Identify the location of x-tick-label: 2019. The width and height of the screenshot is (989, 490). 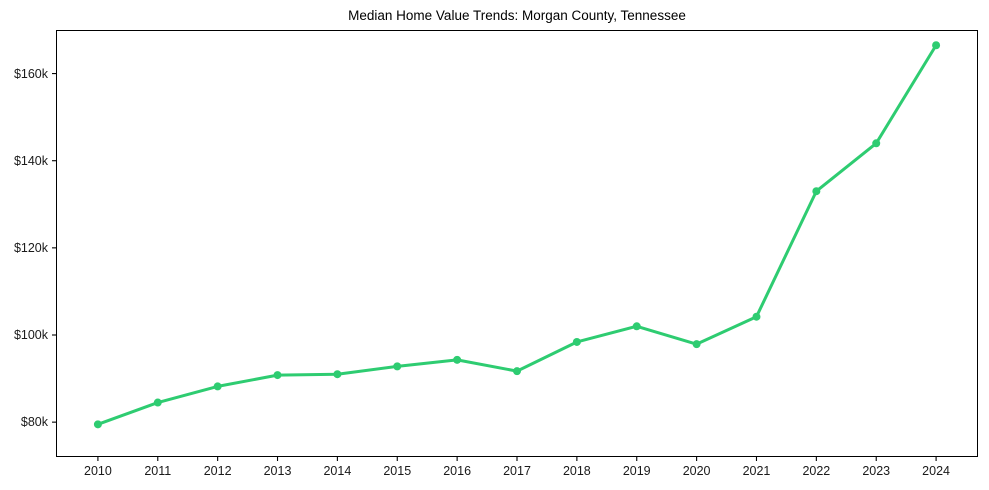
(636, 471).